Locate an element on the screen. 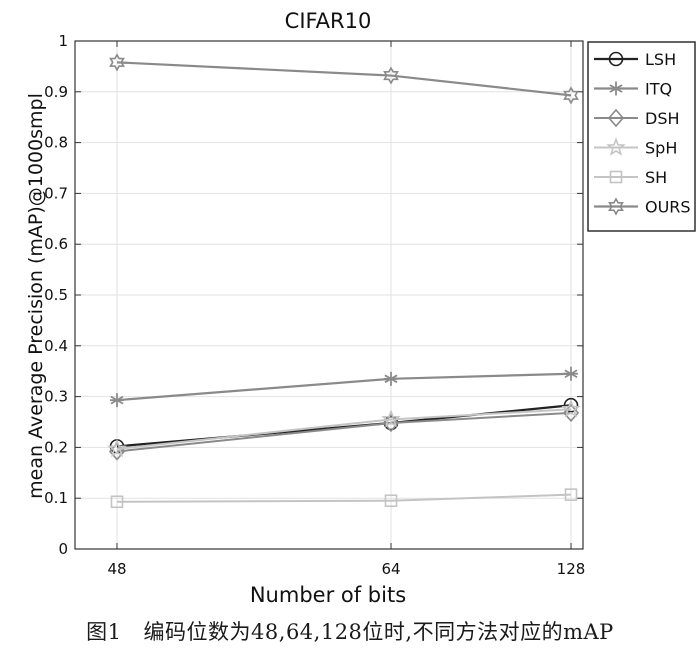 The width and height of the screenshot is (700, 658). y-tick-label: 0.6 is located at coordinates (56, 244).